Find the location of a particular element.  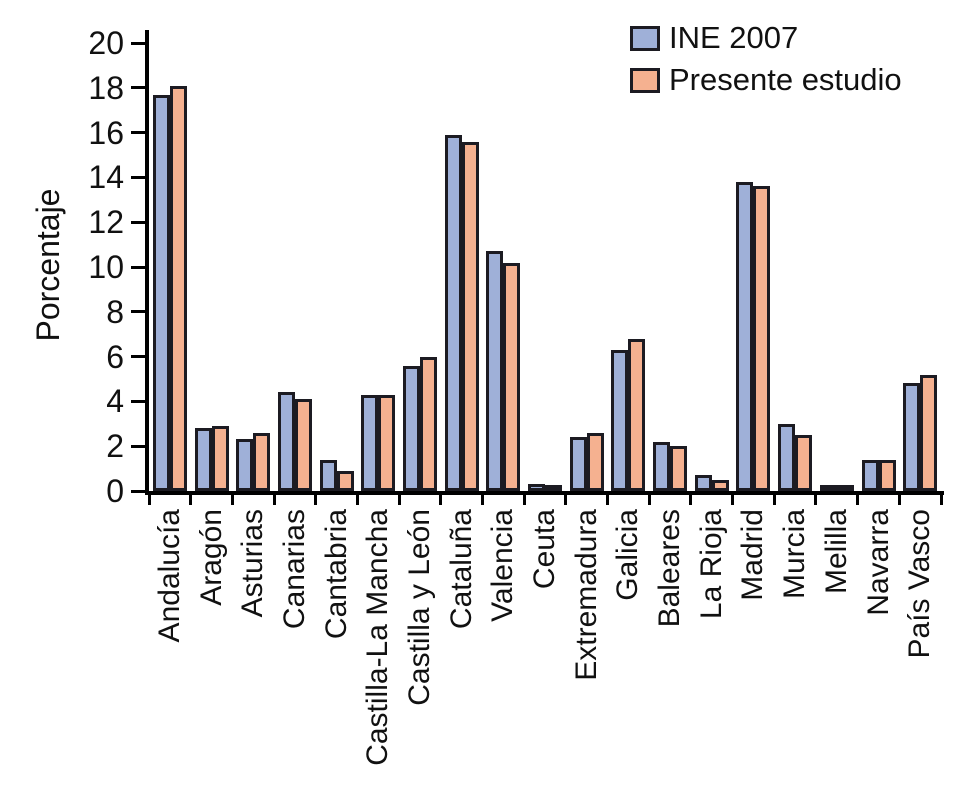

y-tick-label: 18 is located at coordinates (106, 87).